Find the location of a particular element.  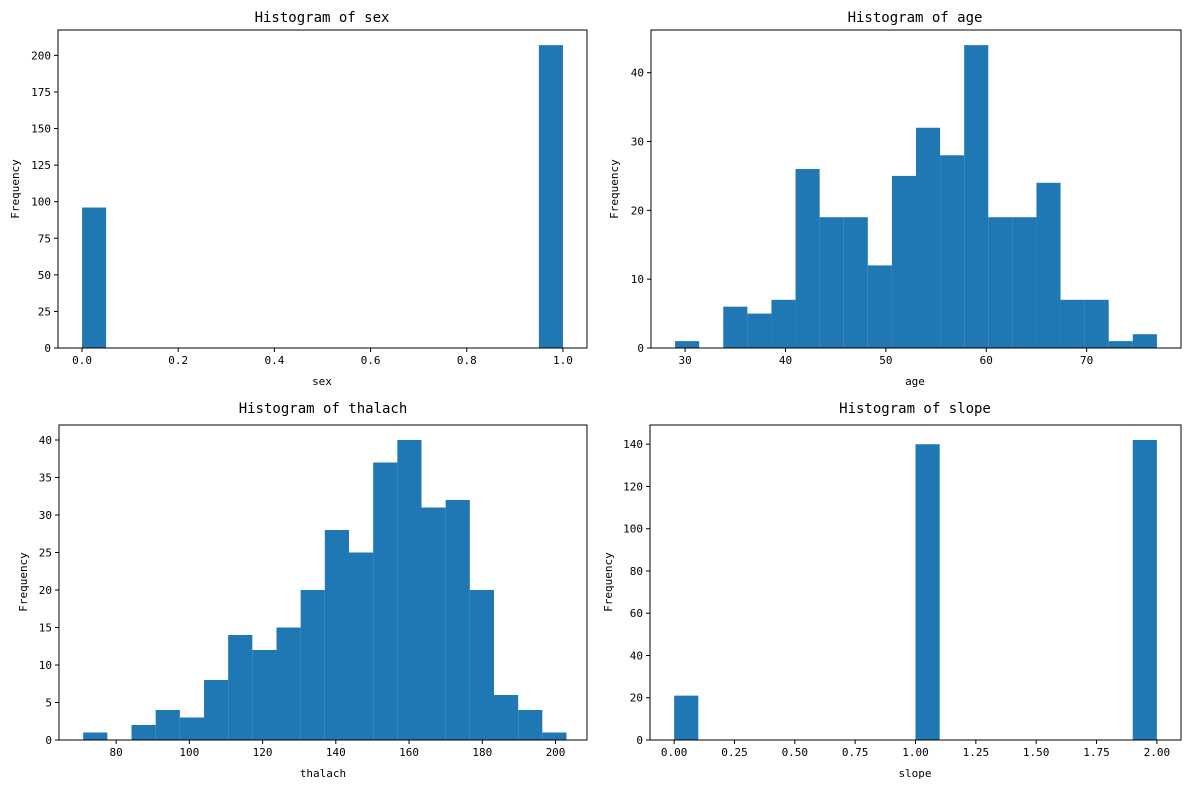

x-tick-label: 0.6 is located at coordinates (371, 360).